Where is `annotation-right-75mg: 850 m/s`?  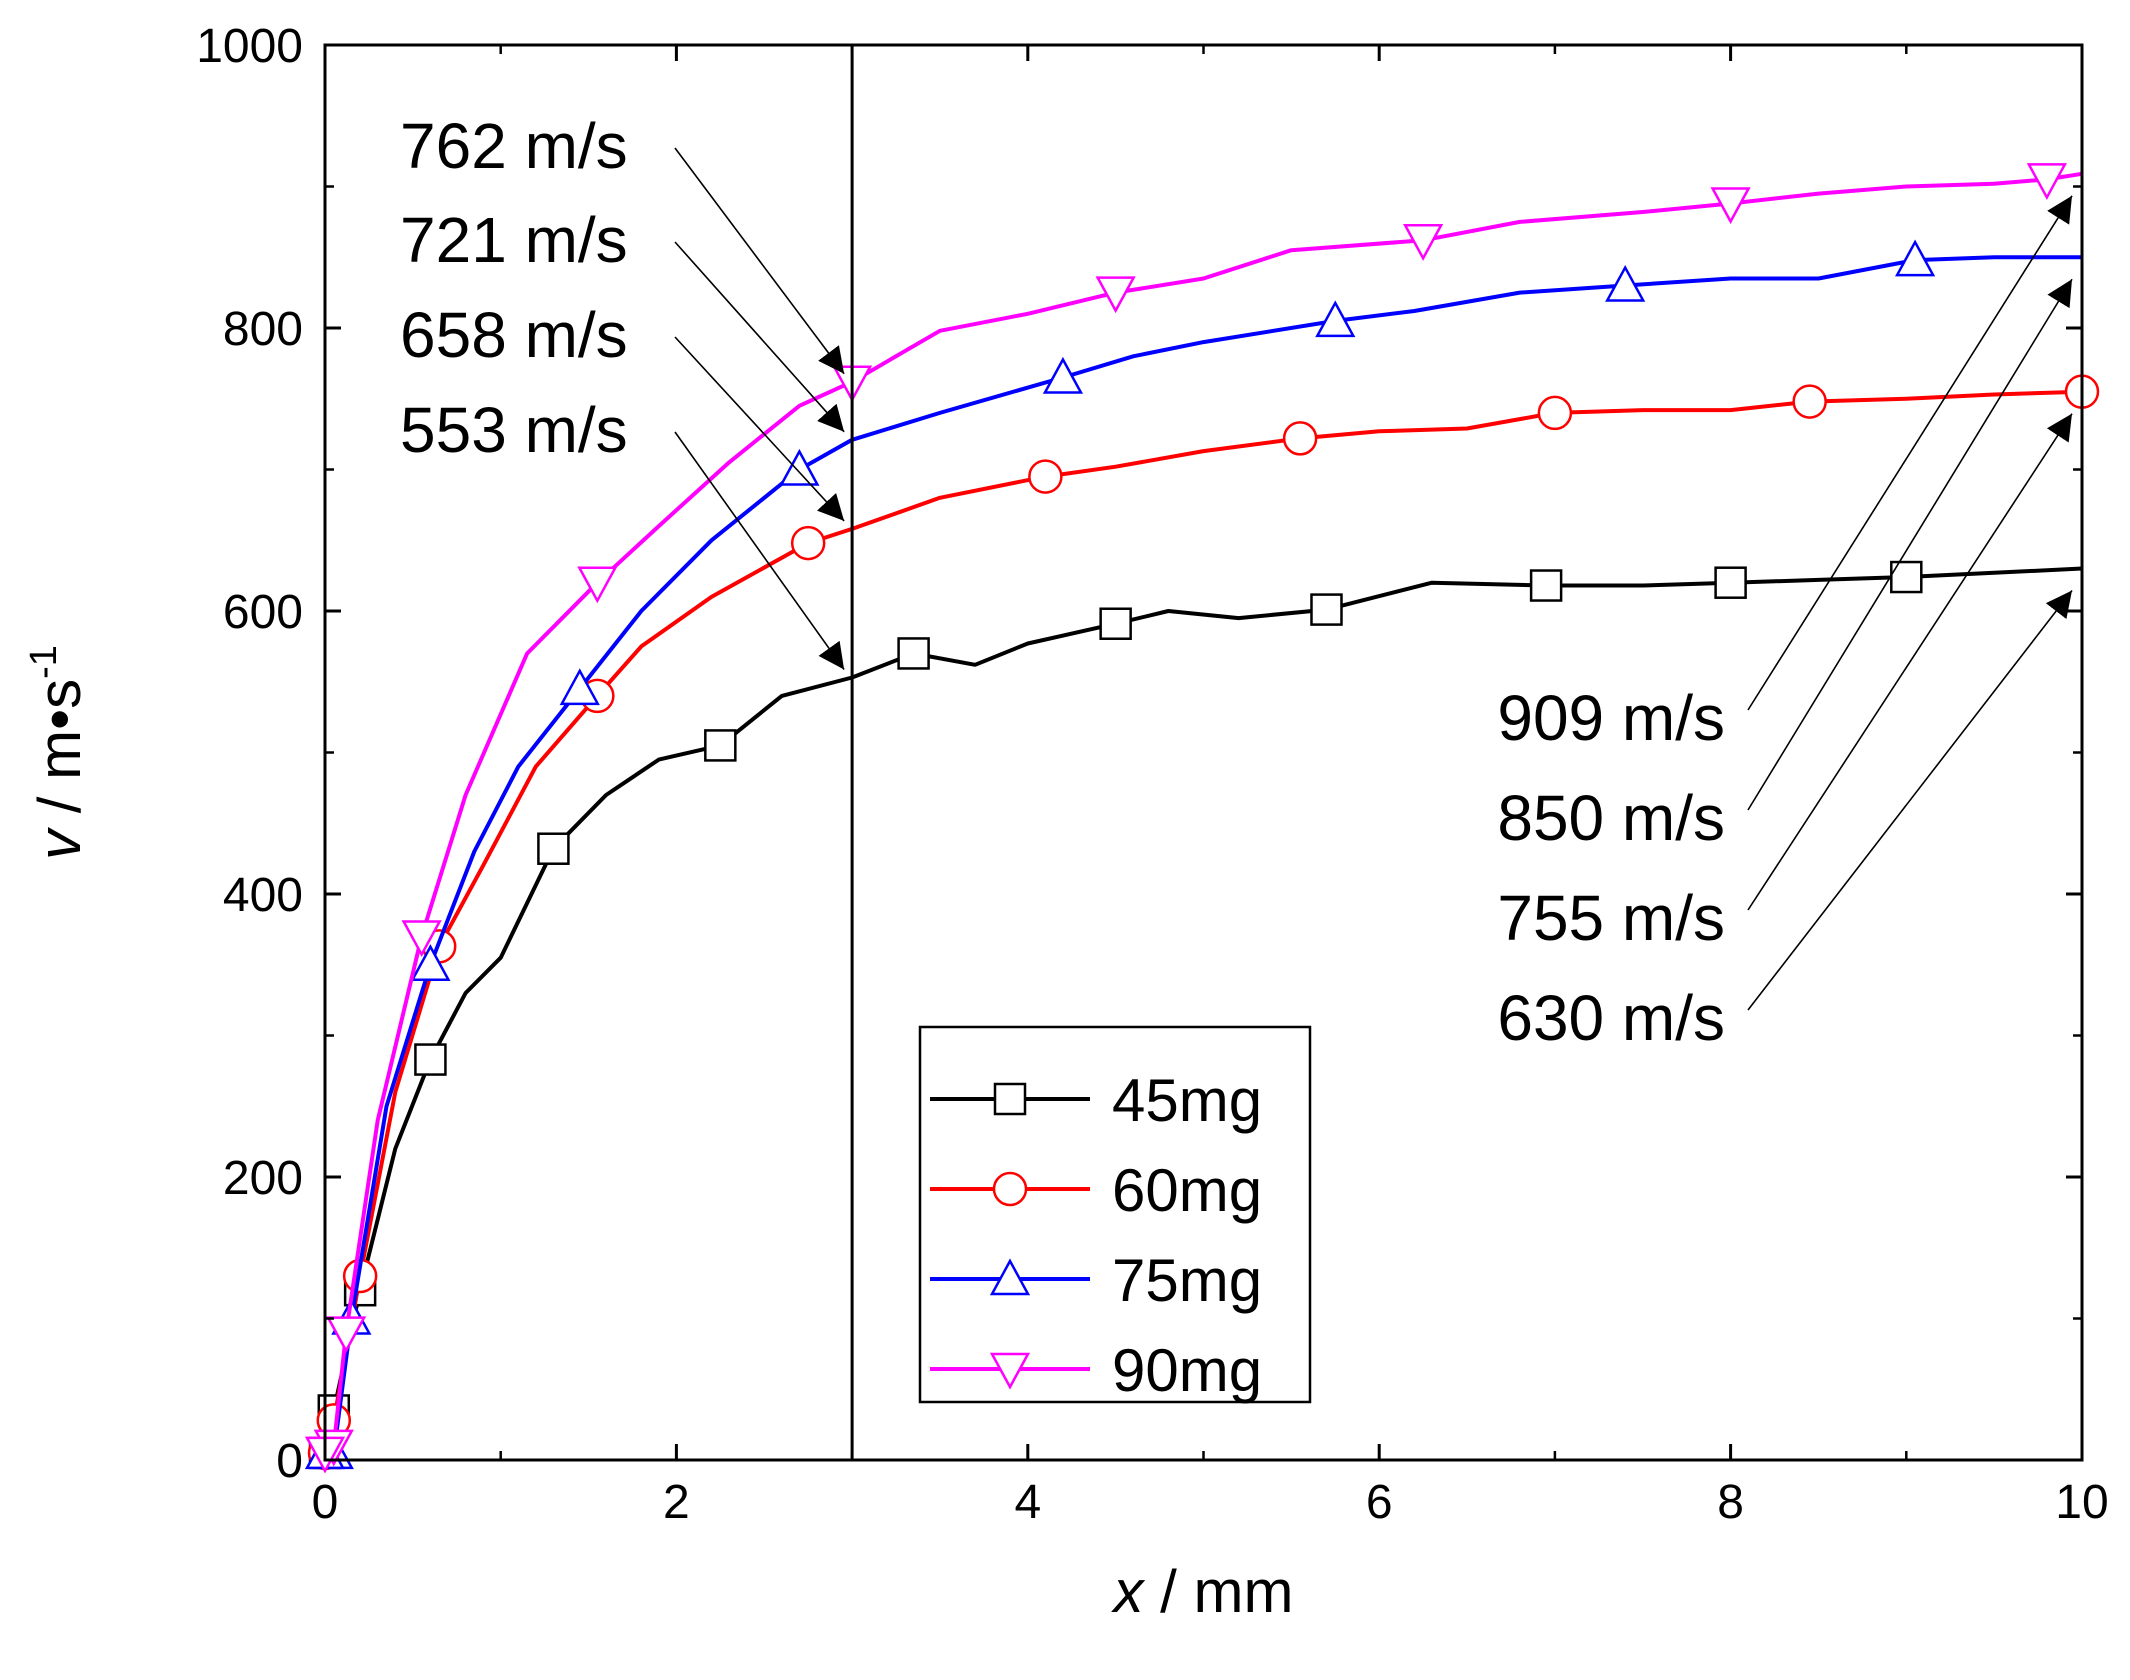
annotation-right-75mg: 850 m/s is located at coordinates (1785, 566).